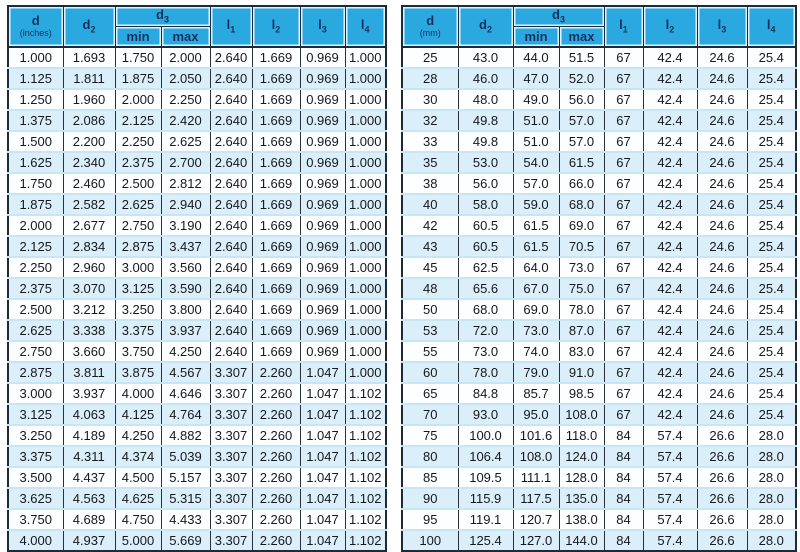 This screenshot has width=800, height=552. Describe the element at coordinates (581, 498) in the screenshot. I see `table-cell: 135.0` at that location.